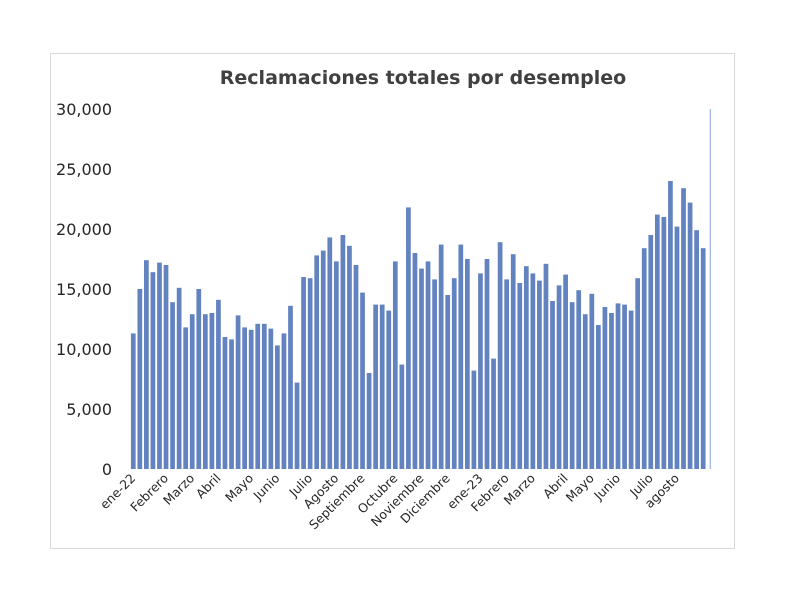 The height and width of the screenshot is (612, 792). Describe the element at coordinates (84, 289) in the screenshot. I see `y-tick-label: 15,000` at that location.